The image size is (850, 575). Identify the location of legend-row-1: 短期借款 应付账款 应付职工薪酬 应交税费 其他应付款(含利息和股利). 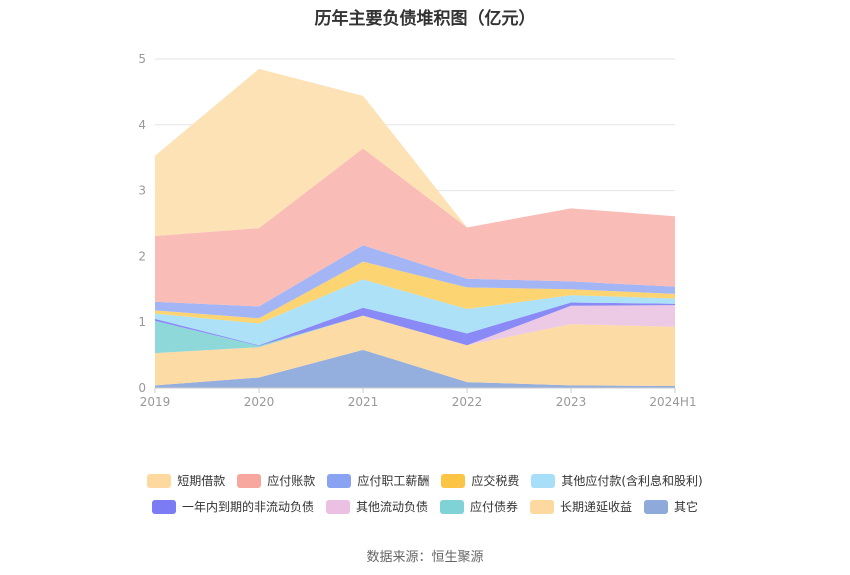
(425, 480).